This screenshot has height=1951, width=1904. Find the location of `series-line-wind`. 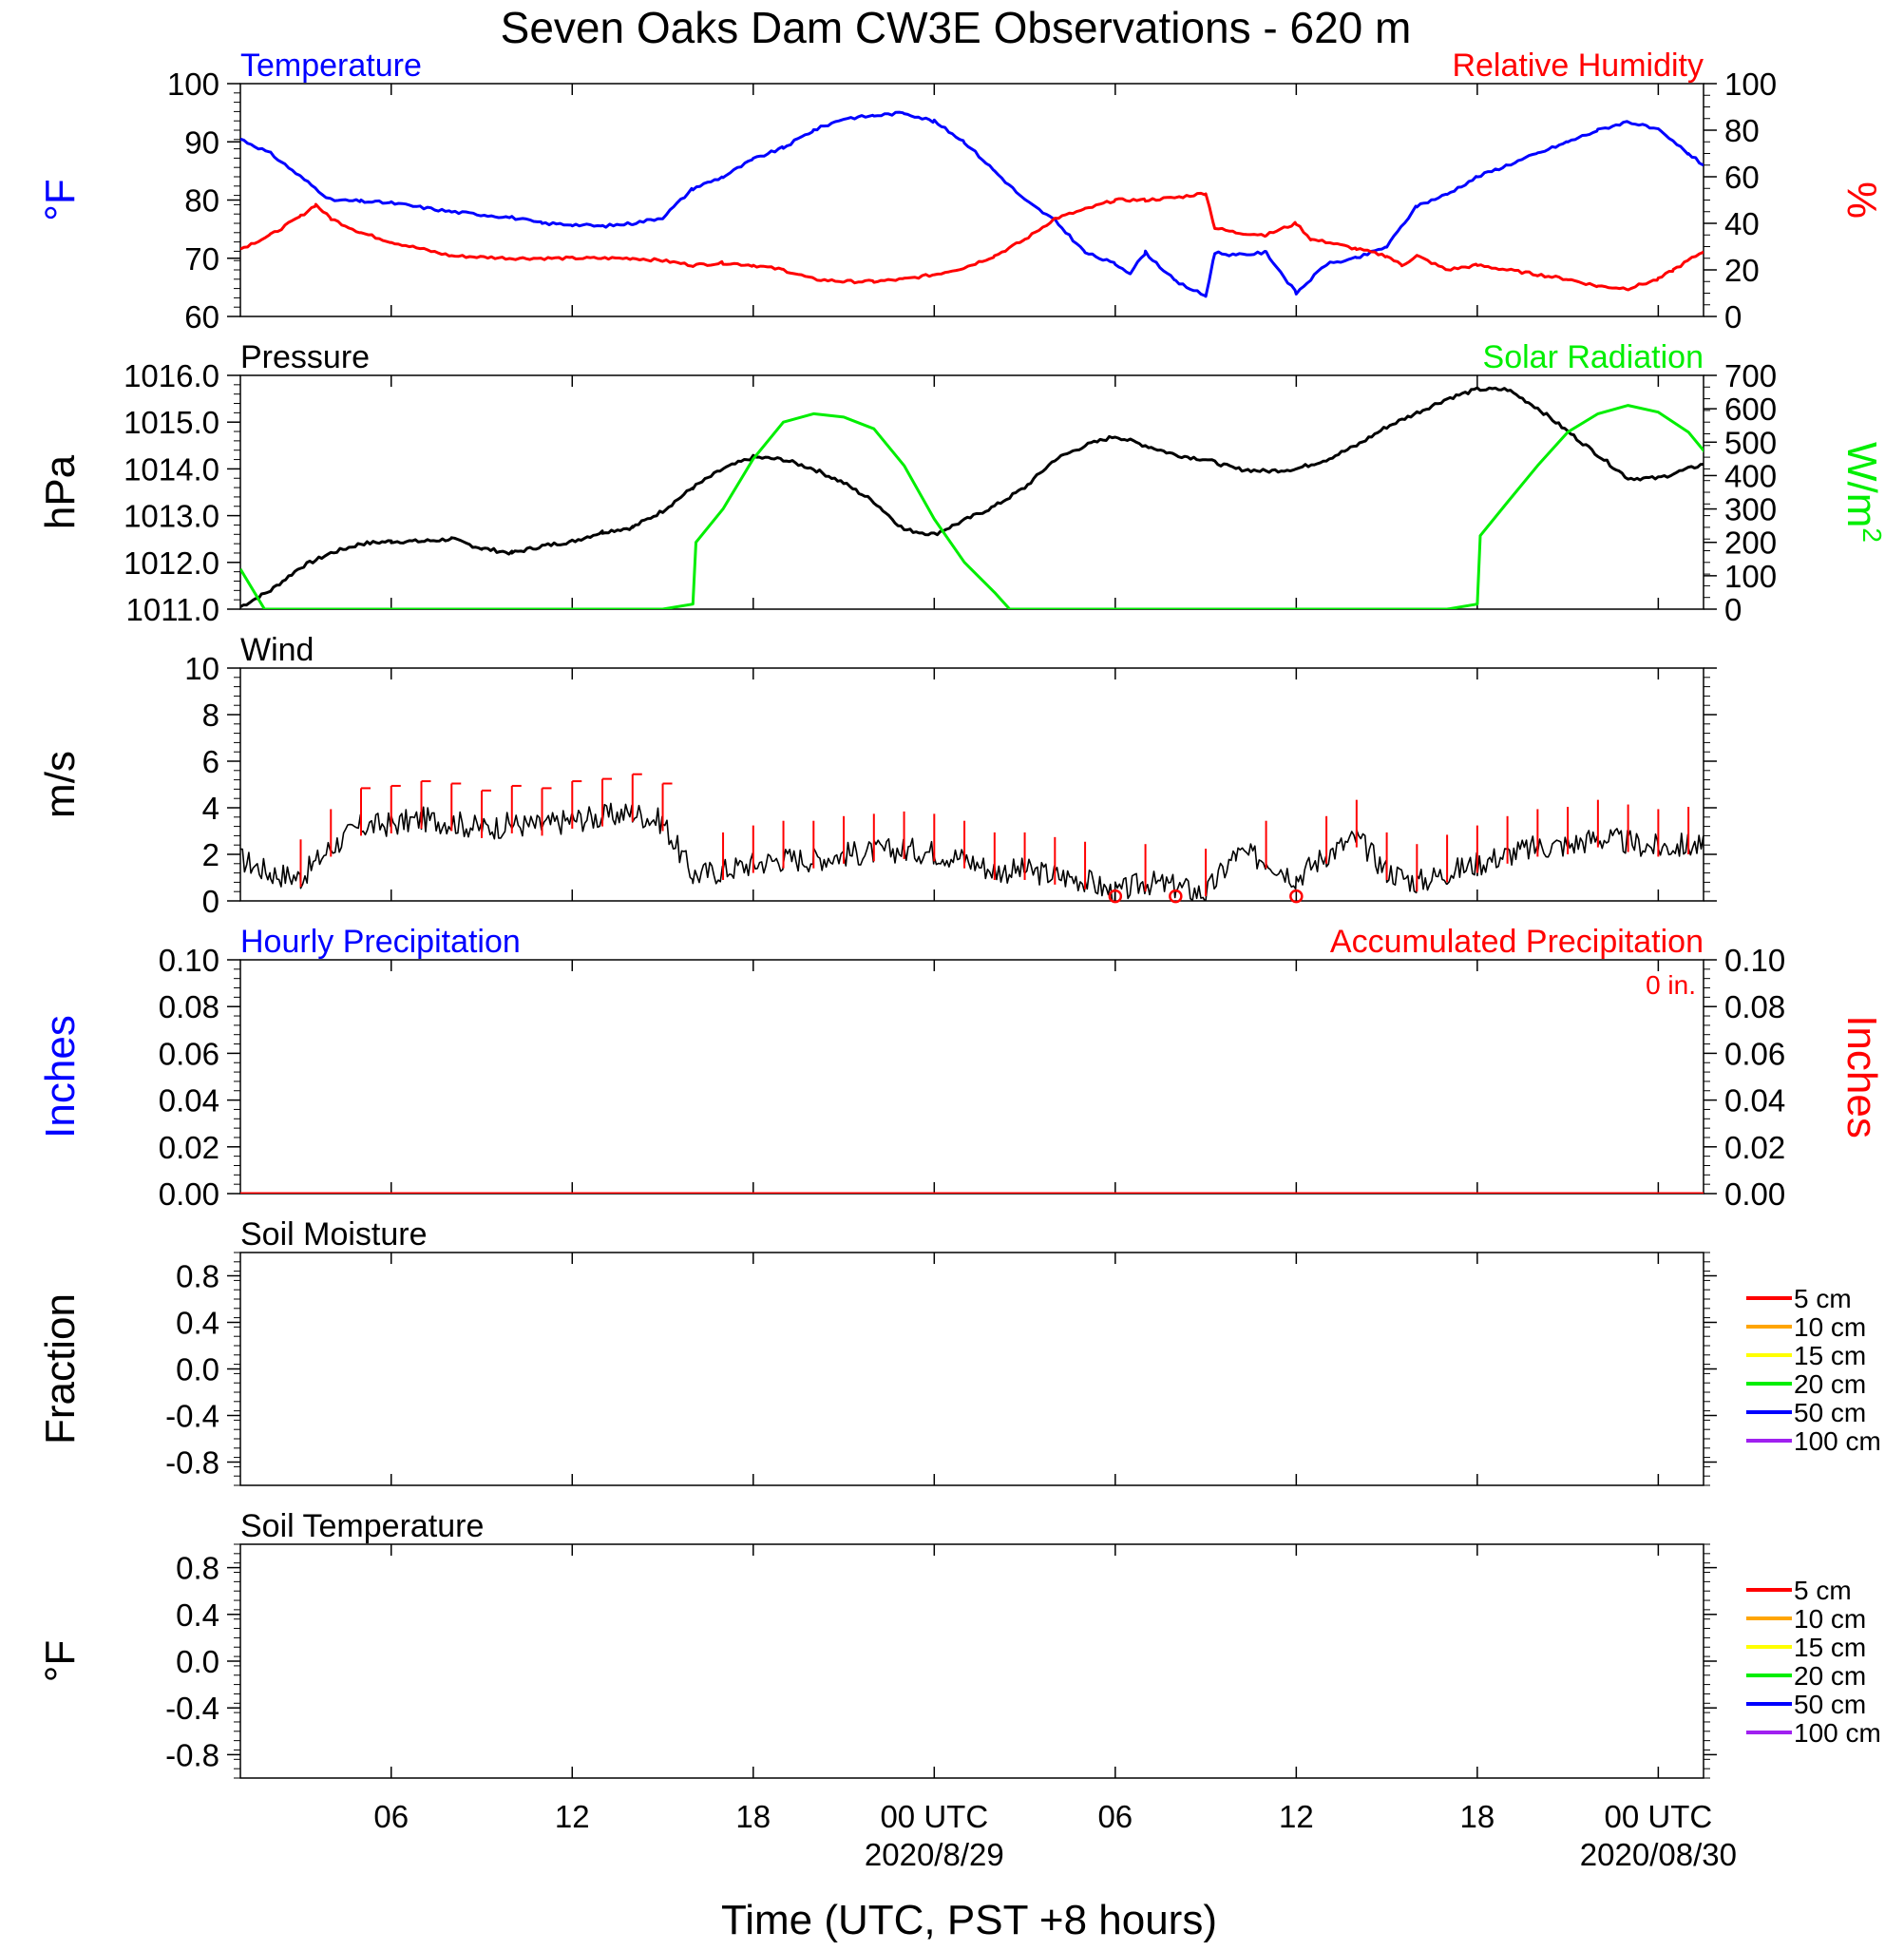

series-line-wind is located at coordinates (972, 851).